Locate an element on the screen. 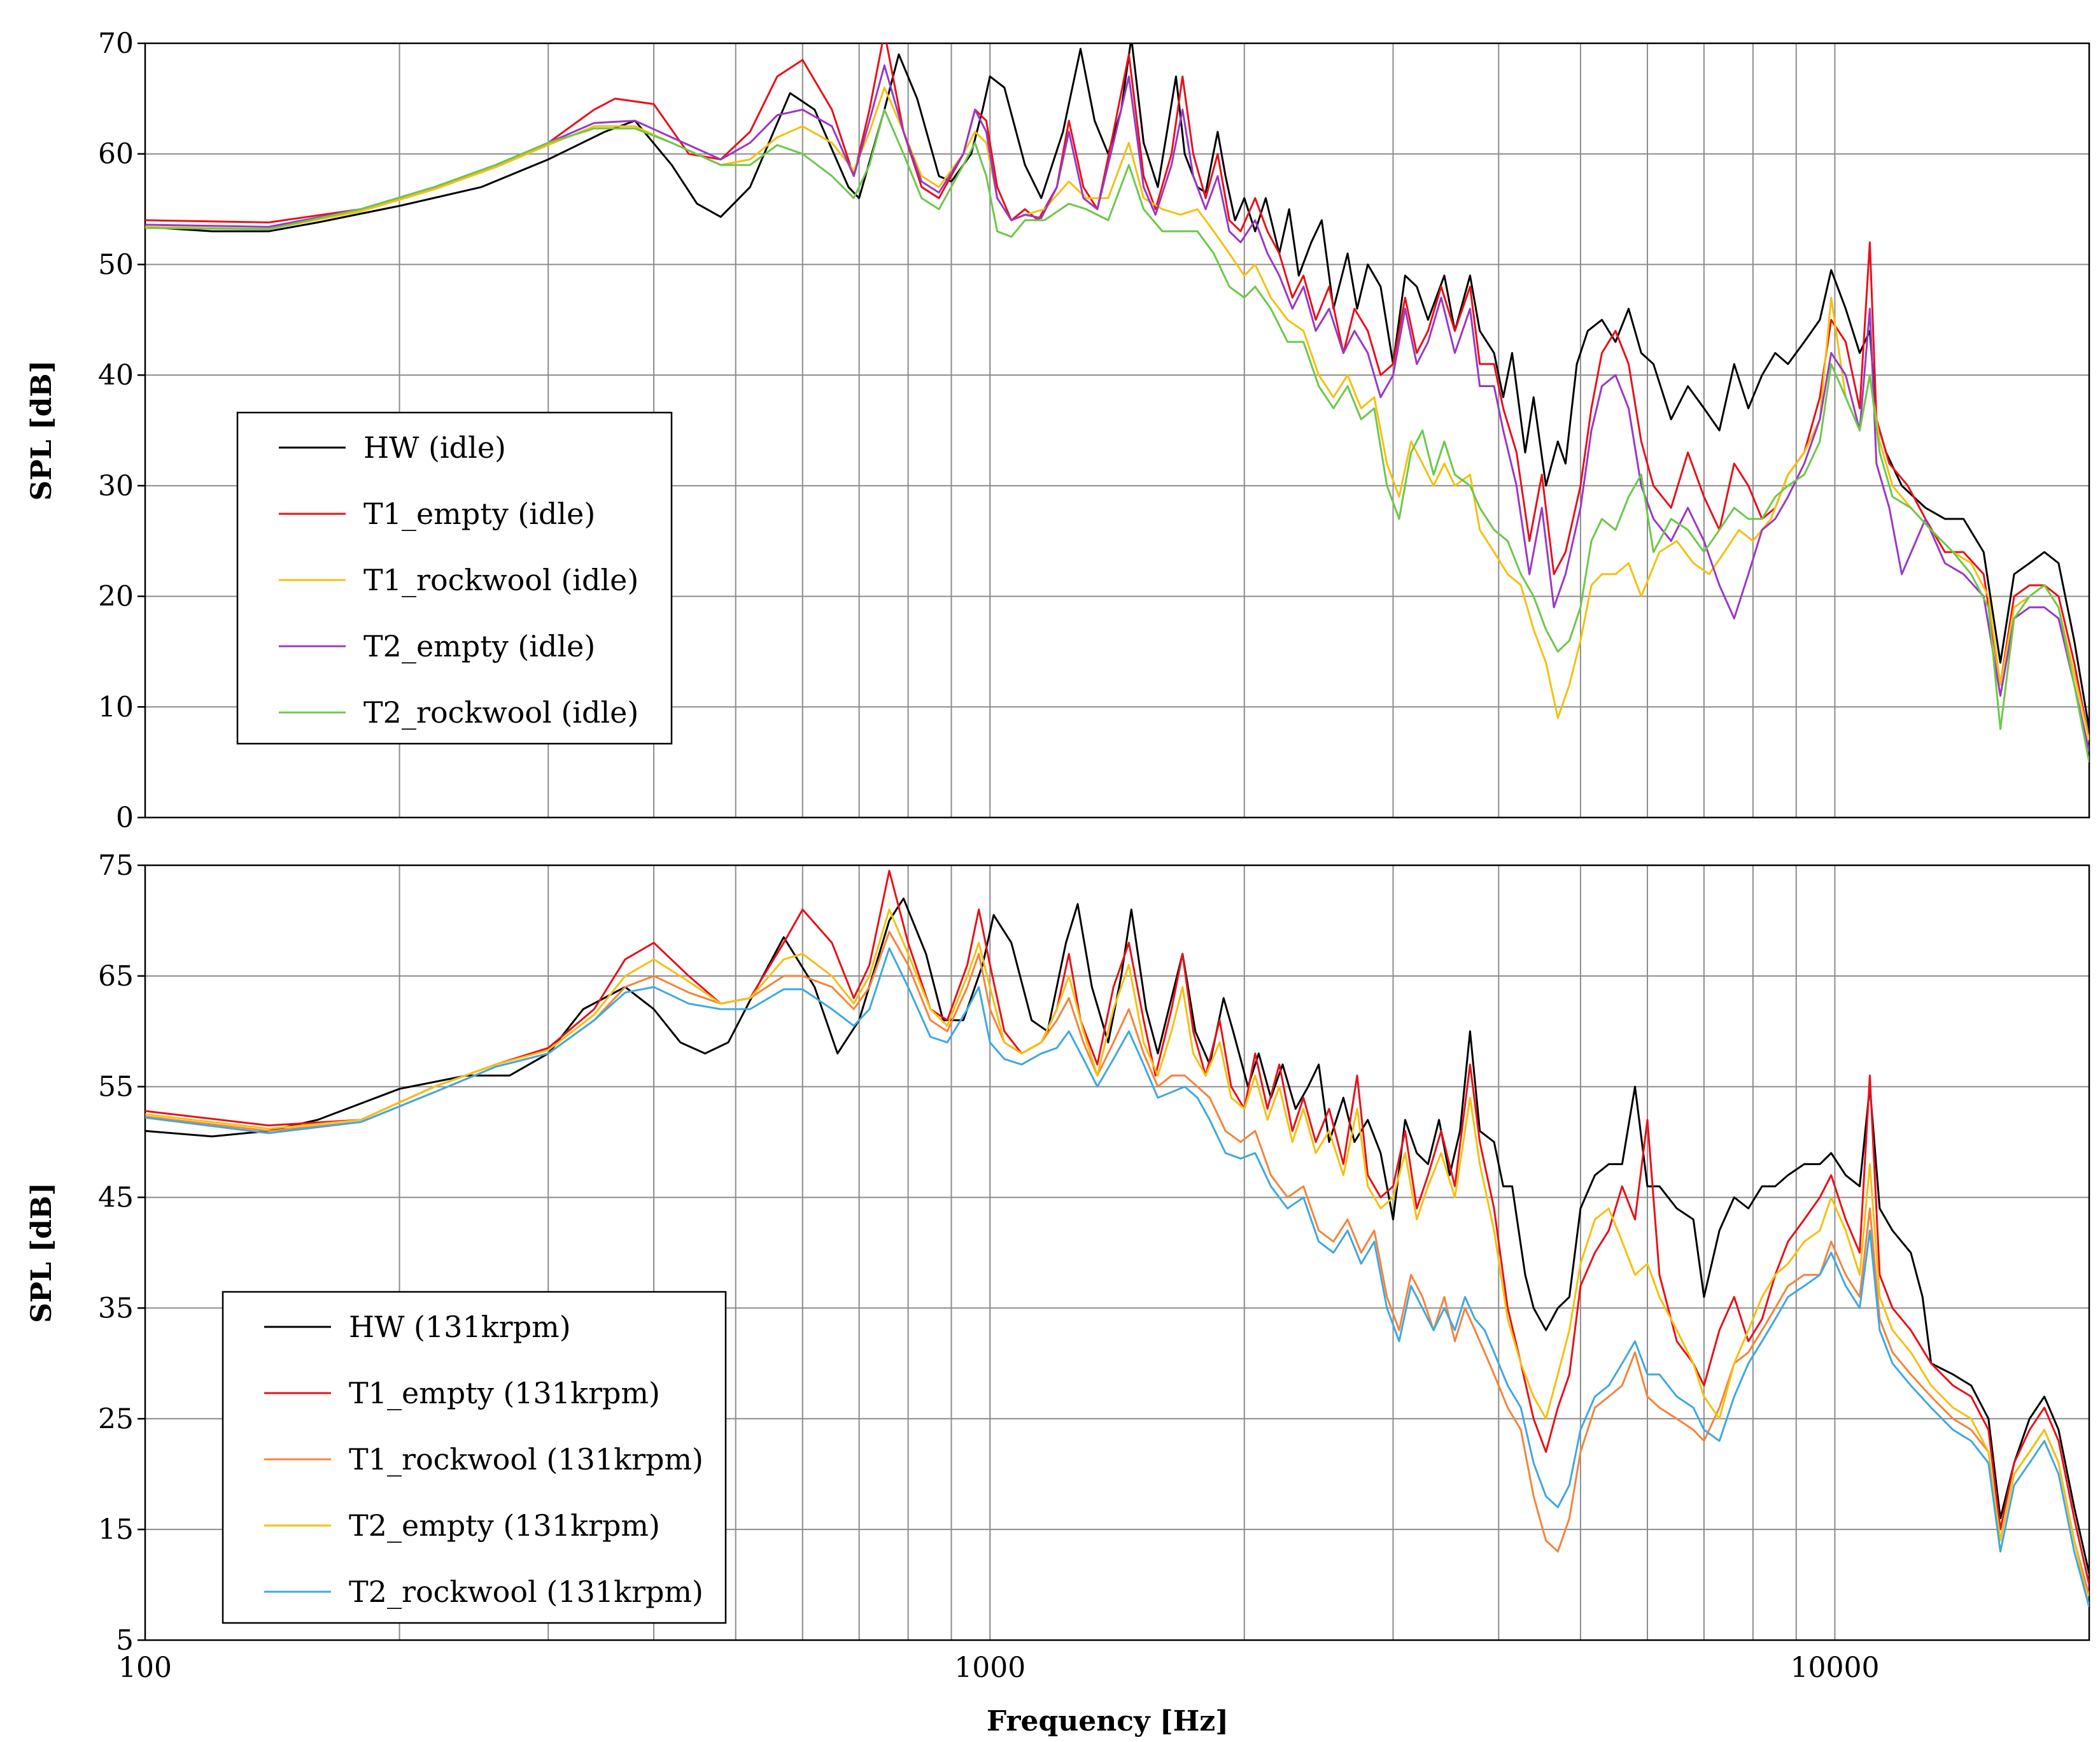 The image size is (2100, 1742). legend-label: T1_rockwool (131krpm) is located at coordinates (526, 1459).